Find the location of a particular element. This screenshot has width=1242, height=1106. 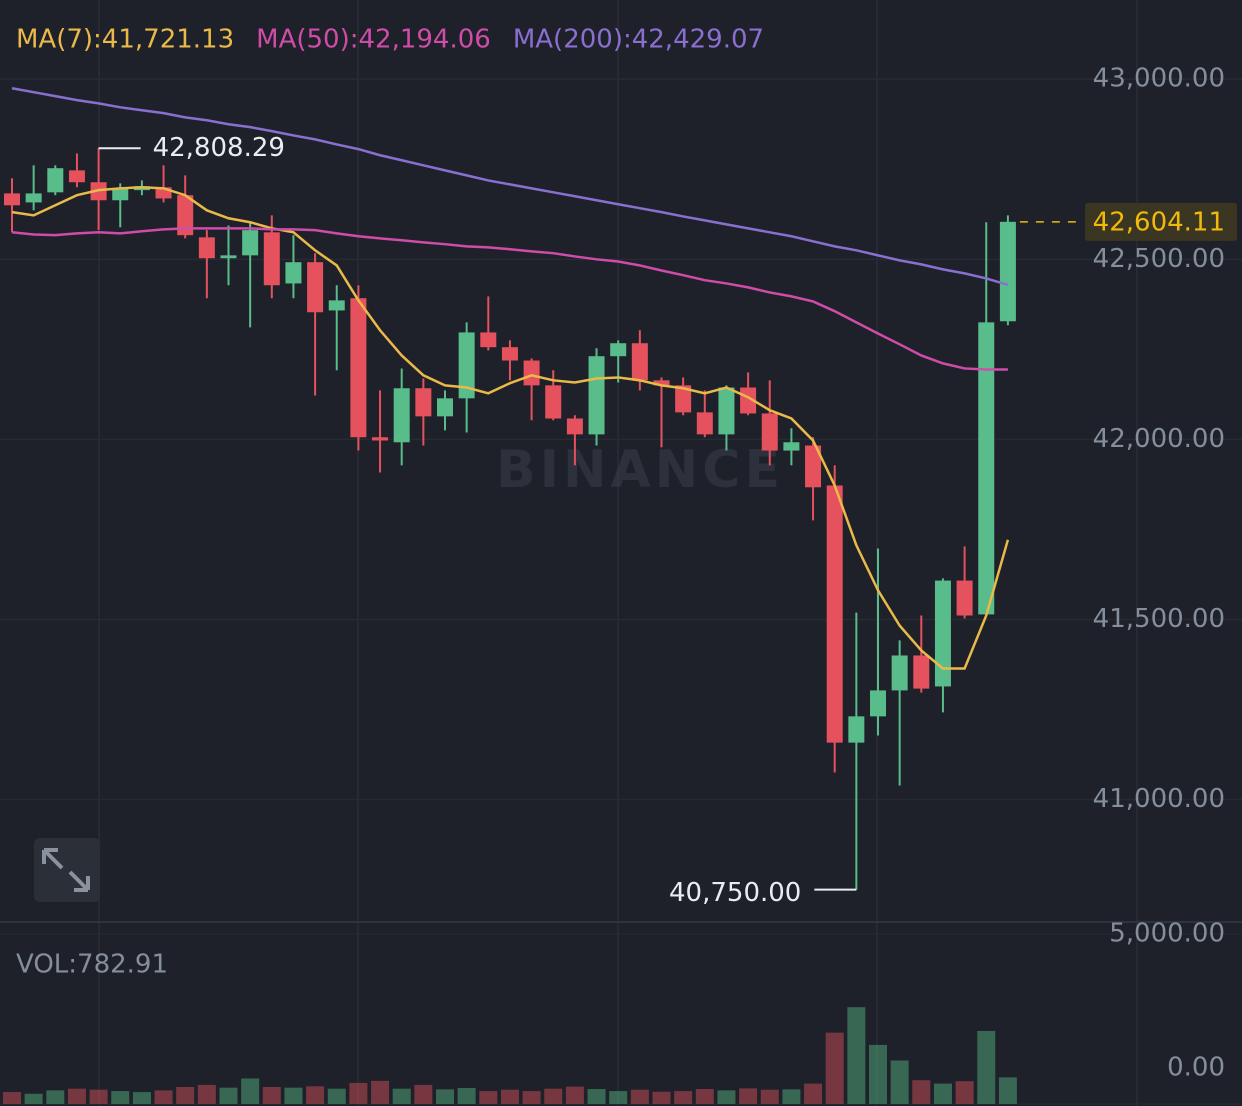

expand-button-bg is located at coordinates (67, 870).